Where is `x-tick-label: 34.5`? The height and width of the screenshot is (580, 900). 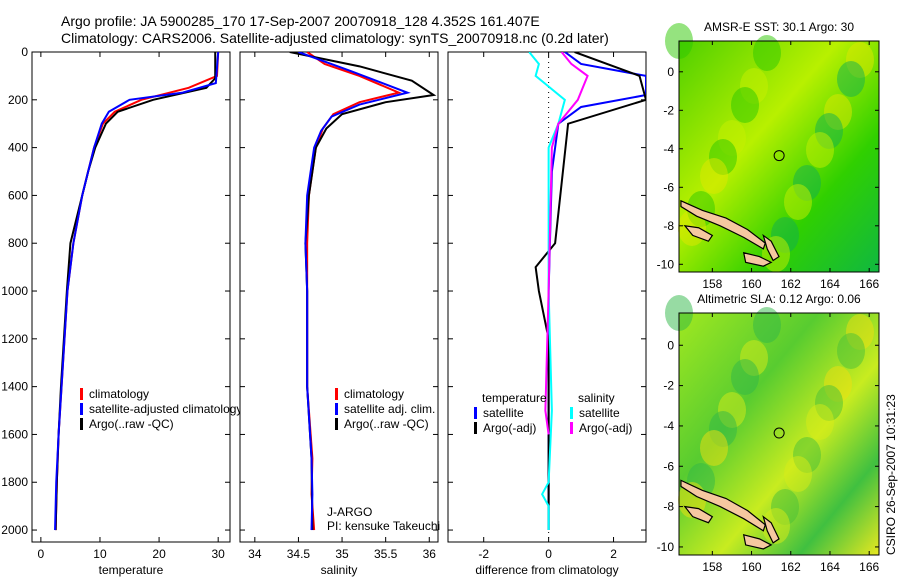 x-tick-label: 34.5 is located at coordinates (299, 554).